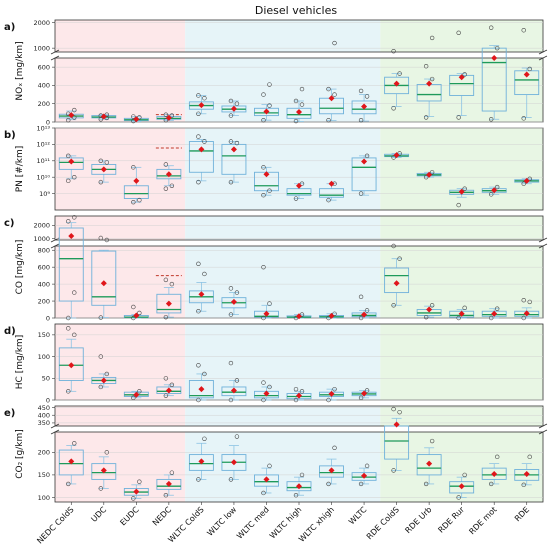  Describe the element at coordinates (41, 23) in the screenshot. I see `y-tick-label: 2000` at that location.